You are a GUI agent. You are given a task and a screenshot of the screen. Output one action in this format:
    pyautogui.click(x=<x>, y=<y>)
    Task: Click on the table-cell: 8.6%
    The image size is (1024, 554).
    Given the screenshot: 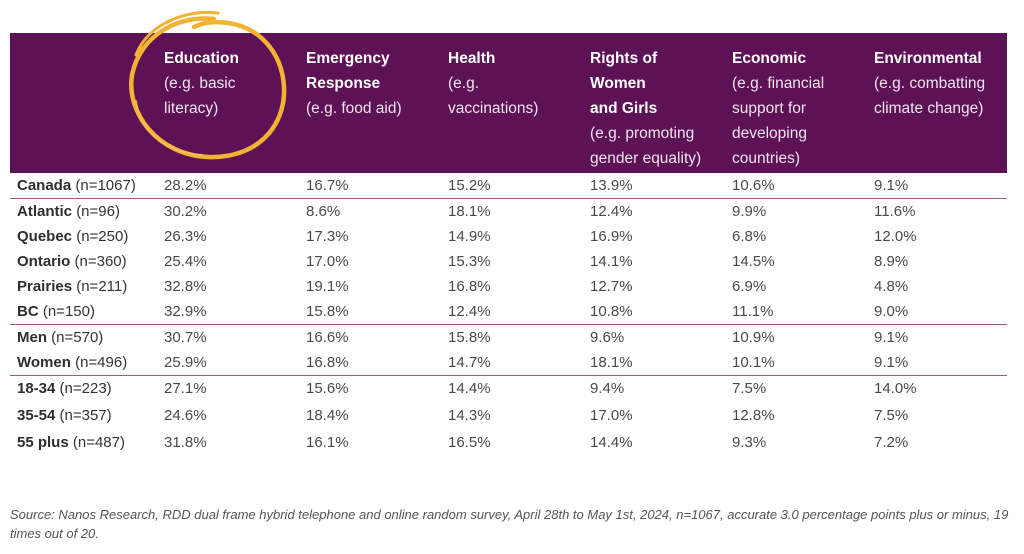 What is the action you would take?
    pyautogui.click(x=323, y=211)
    